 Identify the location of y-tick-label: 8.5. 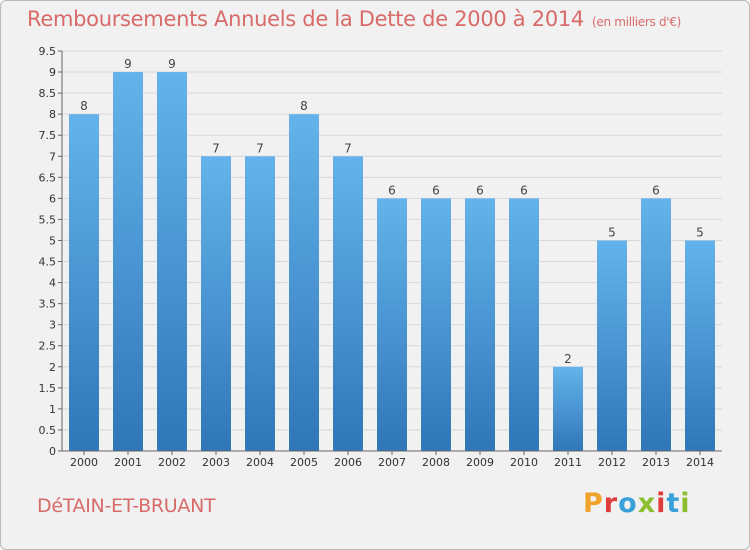
(48, 93).